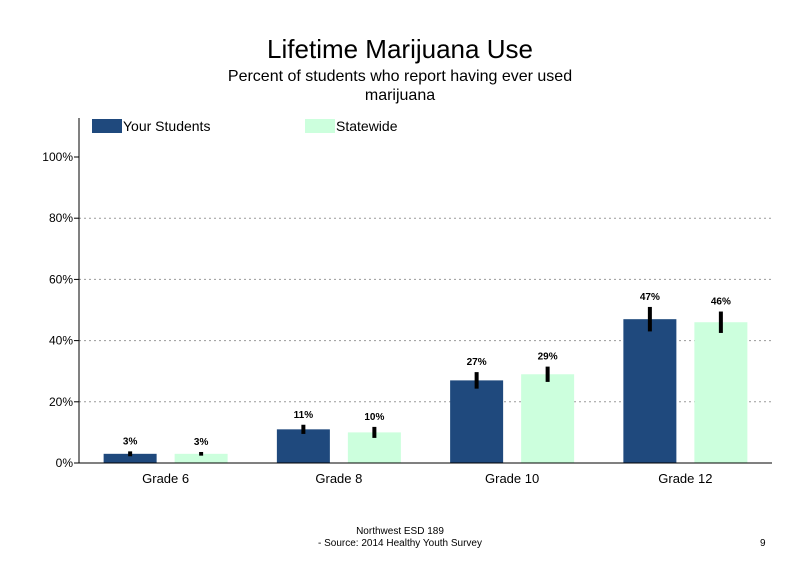 This screenshot has width=800, height=568. I want to click on footer-line1: Northwest ESD 189, so click(400, 531).